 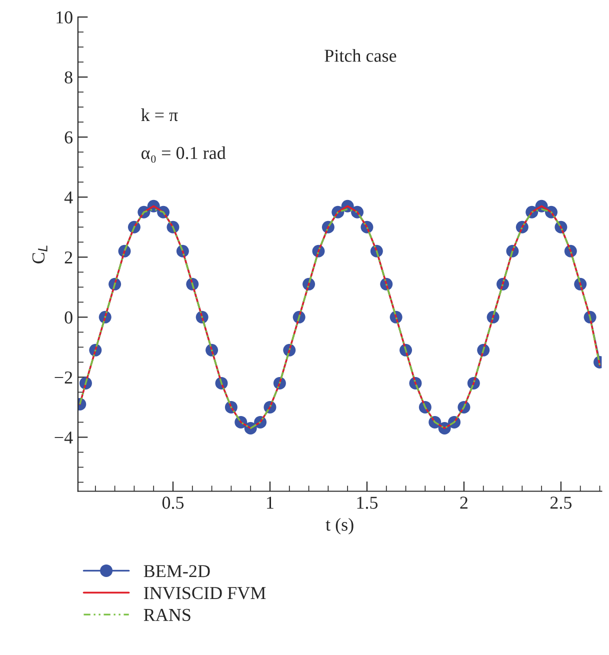 I want to click on x-tick-label: 2.5, so click(x=561, y=502).